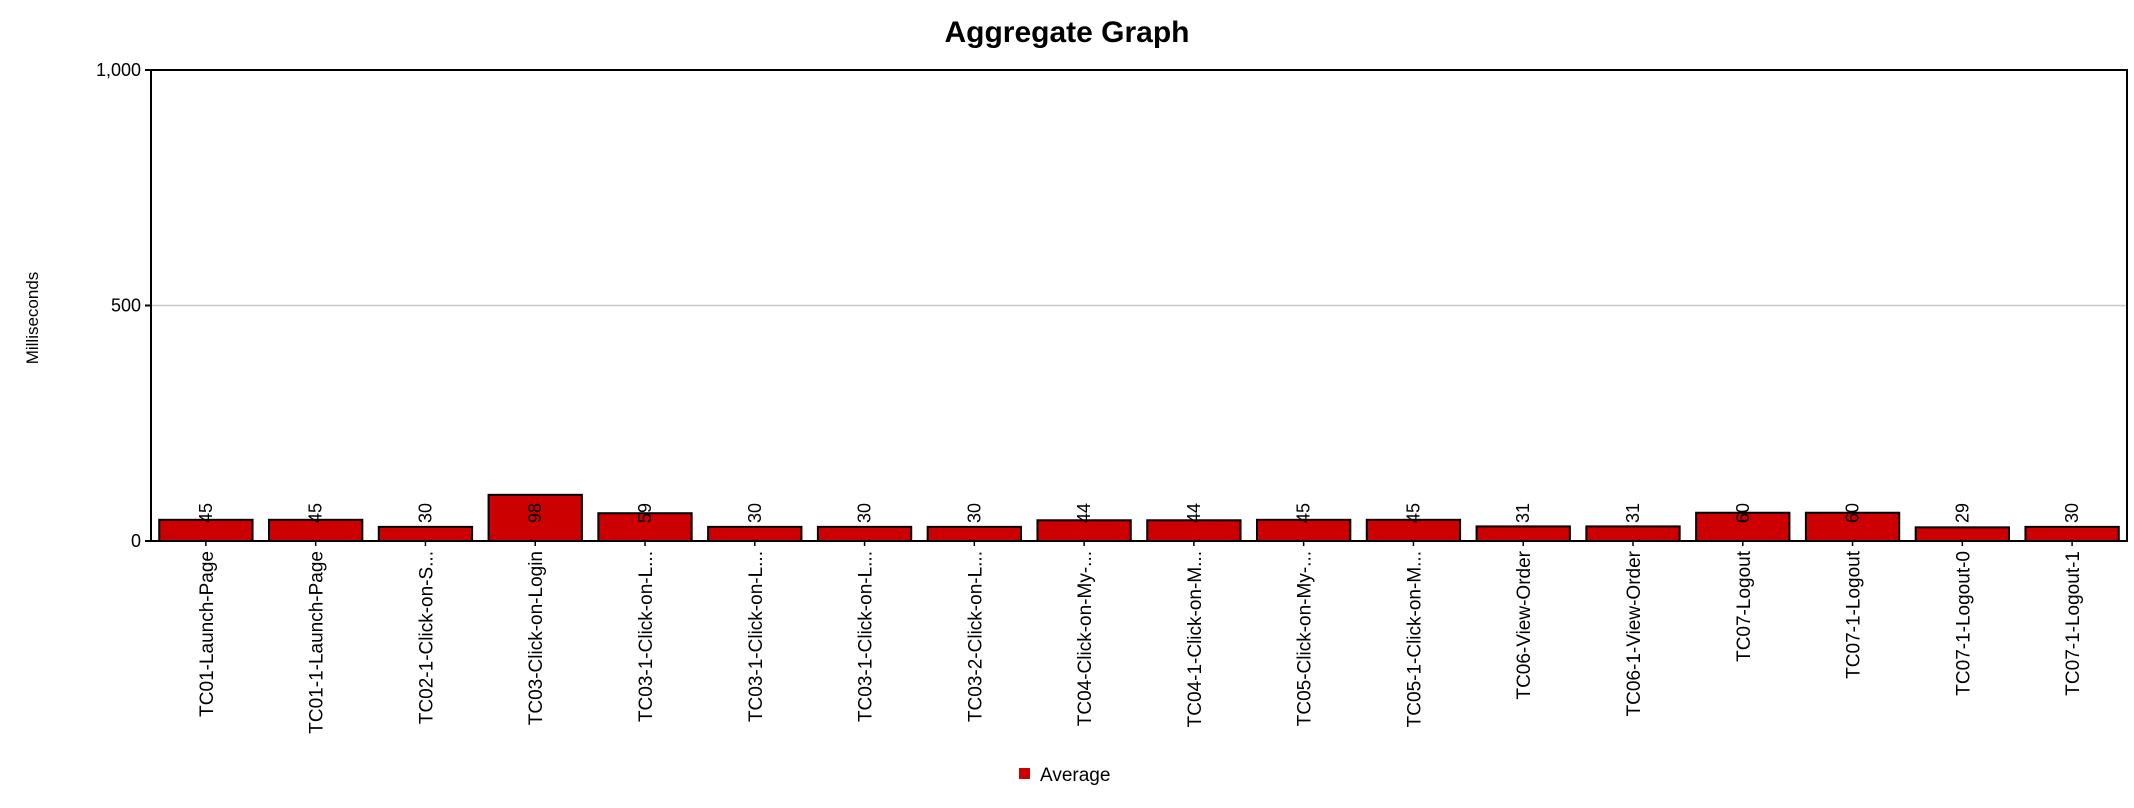  I want to click on x-category-label: TC06-View-Order, so click(1524, 624).